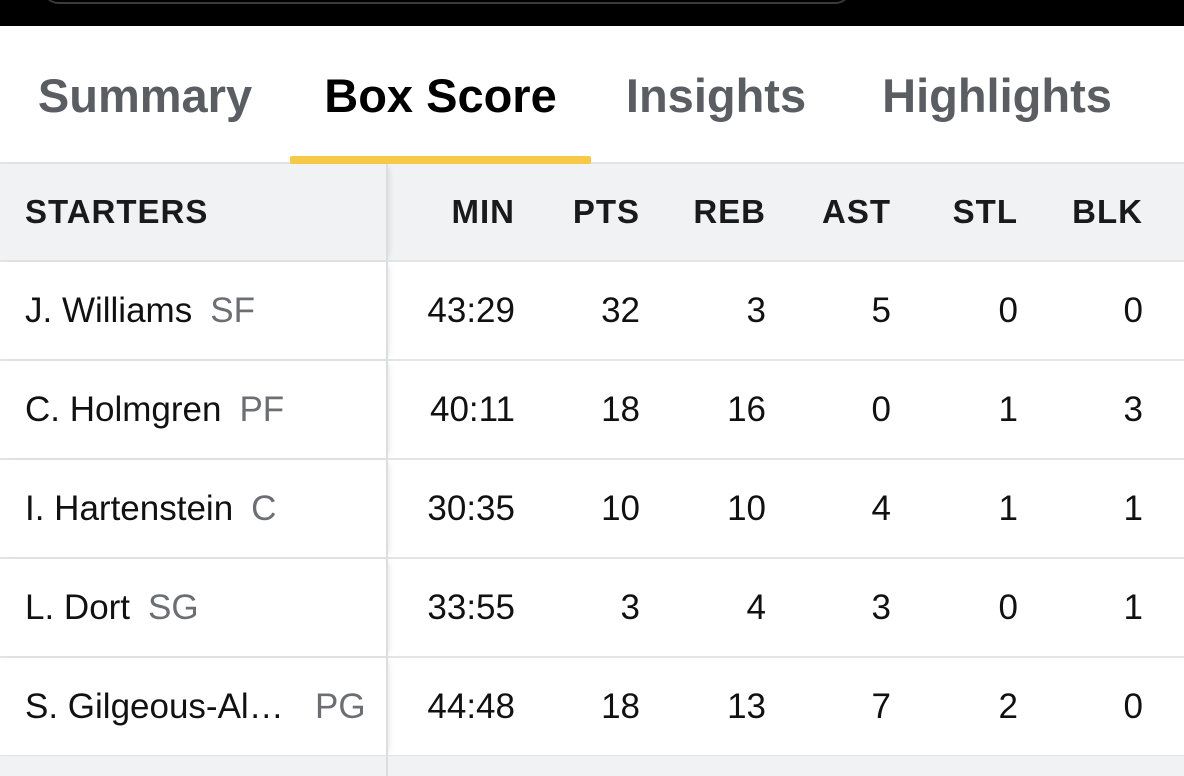 The image size is (1184, 776). Describe the element at coordinates (78, 607) in the screenshot. I see `player-name: L. Dort` at that location.